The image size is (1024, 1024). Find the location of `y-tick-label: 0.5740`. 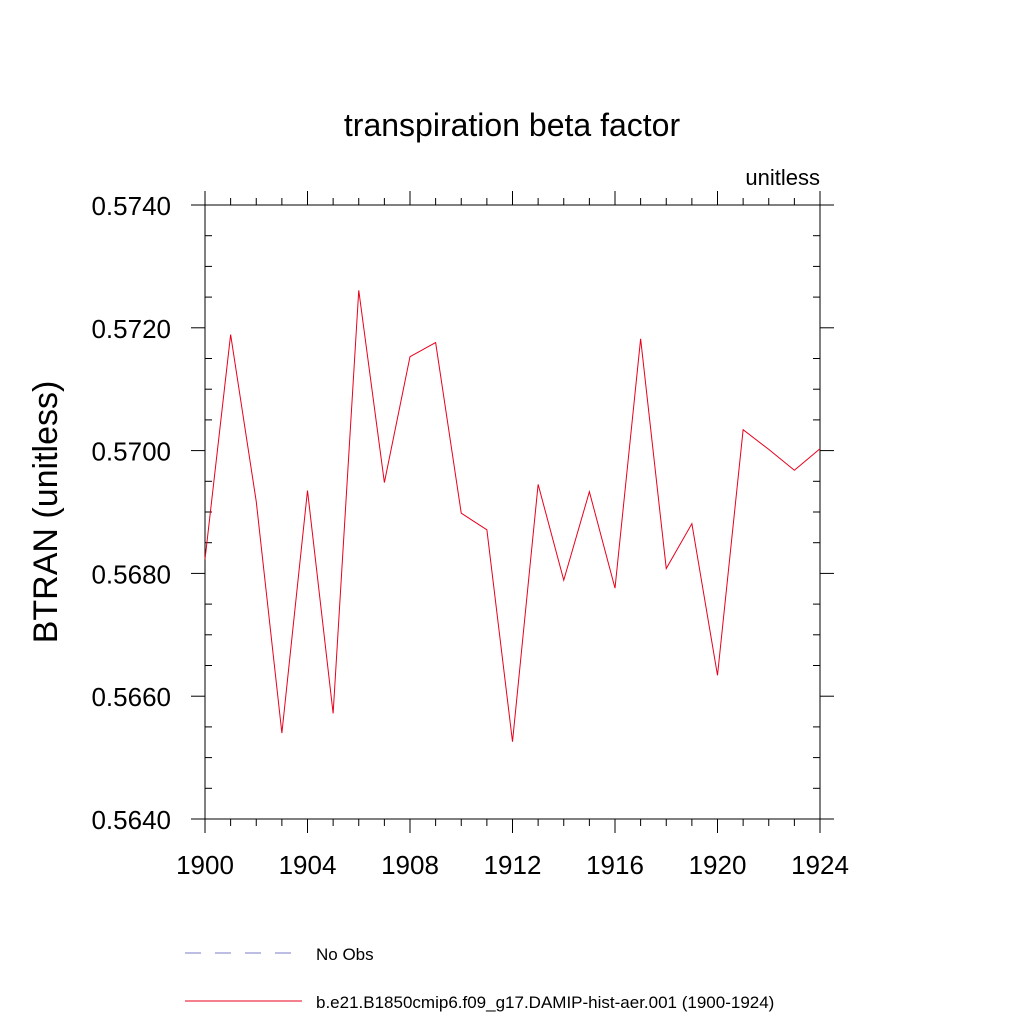

y-tick-label: 0.5740 is located at coordinates (131, 206).